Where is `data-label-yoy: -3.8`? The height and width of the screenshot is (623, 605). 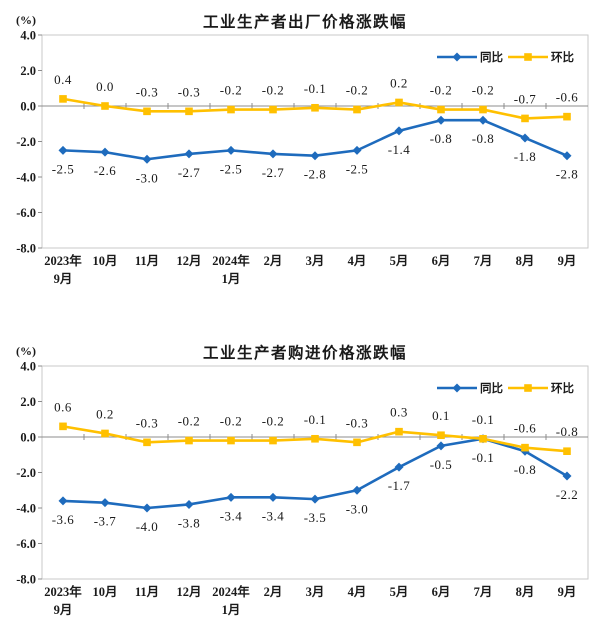 data-label-yoy: -3.8 is located at coordinates (189, 522).